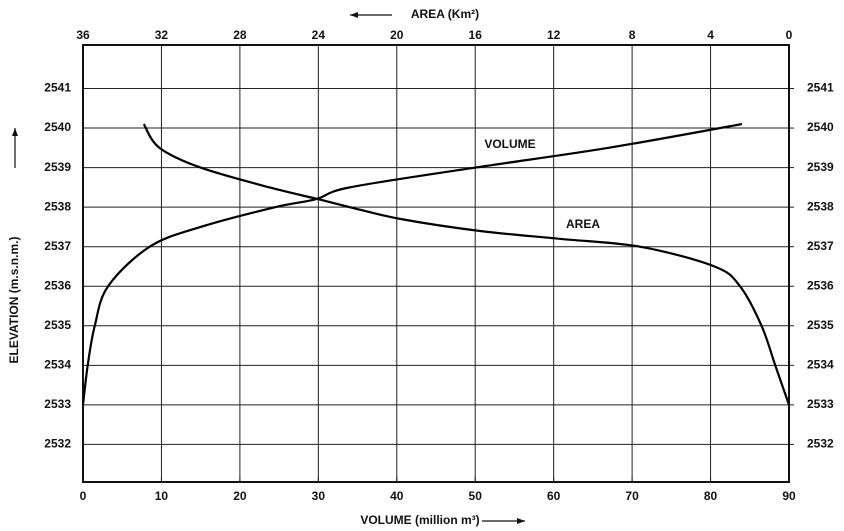  Describe the element at coordinates (319, 35) in the screenshot. I see `x2-tick-label: 24` at that location.